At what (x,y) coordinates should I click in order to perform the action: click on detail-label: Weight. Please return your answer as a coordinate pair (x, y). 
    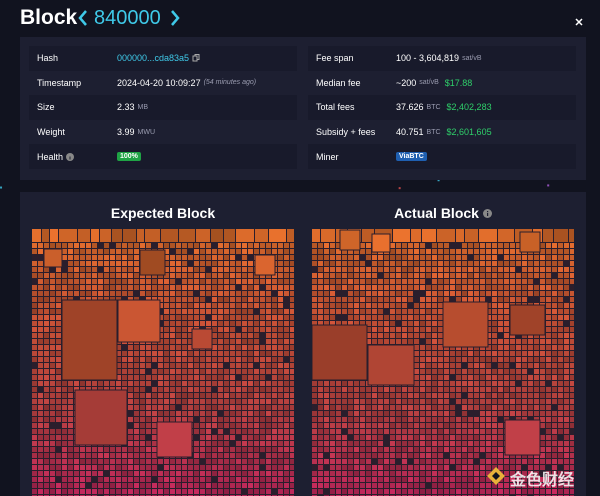
    Looking at the image, I should click on (73, 132).